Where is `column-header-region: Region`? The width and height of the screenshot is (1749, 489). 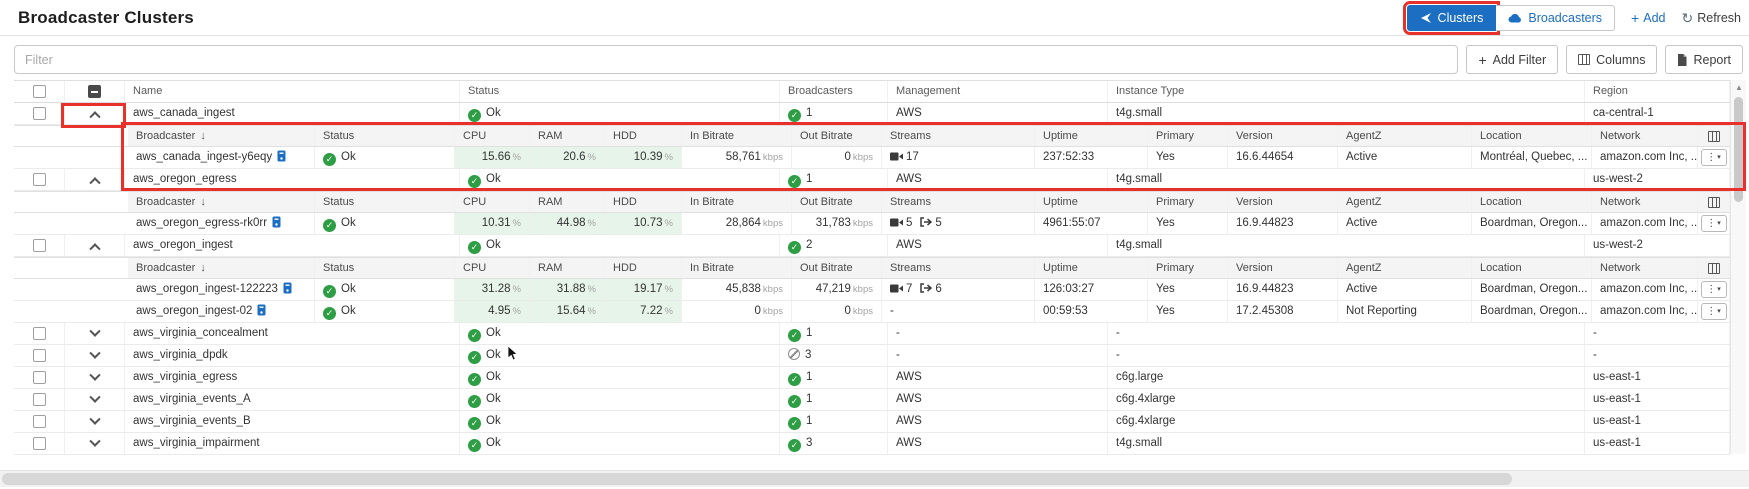 column-header-region: Region is located at coordinates (1657, 91).